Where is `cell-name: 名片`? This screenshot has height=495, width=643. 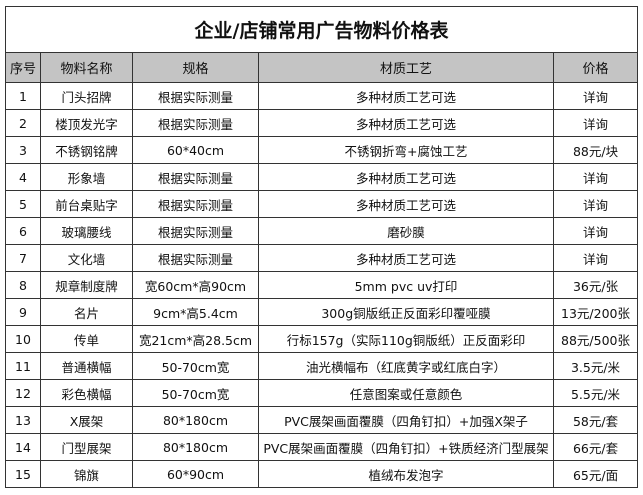 cell-name: 名片 is located at coordinates (86, 312).